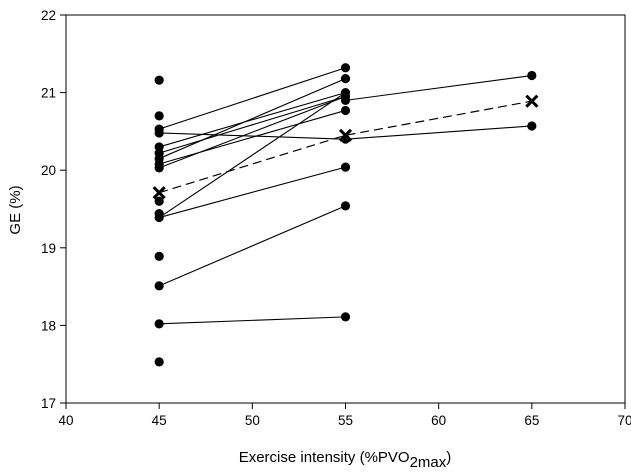  I want to click on x-tick-label: 60, so click(438, 420).